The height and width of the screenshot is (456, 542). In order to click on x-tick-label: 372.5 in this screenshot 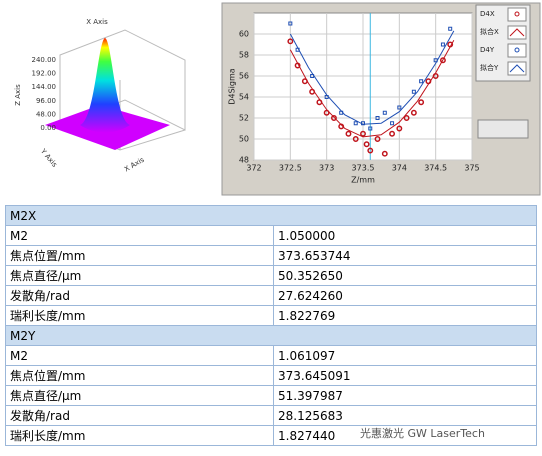, I will do `click(290, 168)`.